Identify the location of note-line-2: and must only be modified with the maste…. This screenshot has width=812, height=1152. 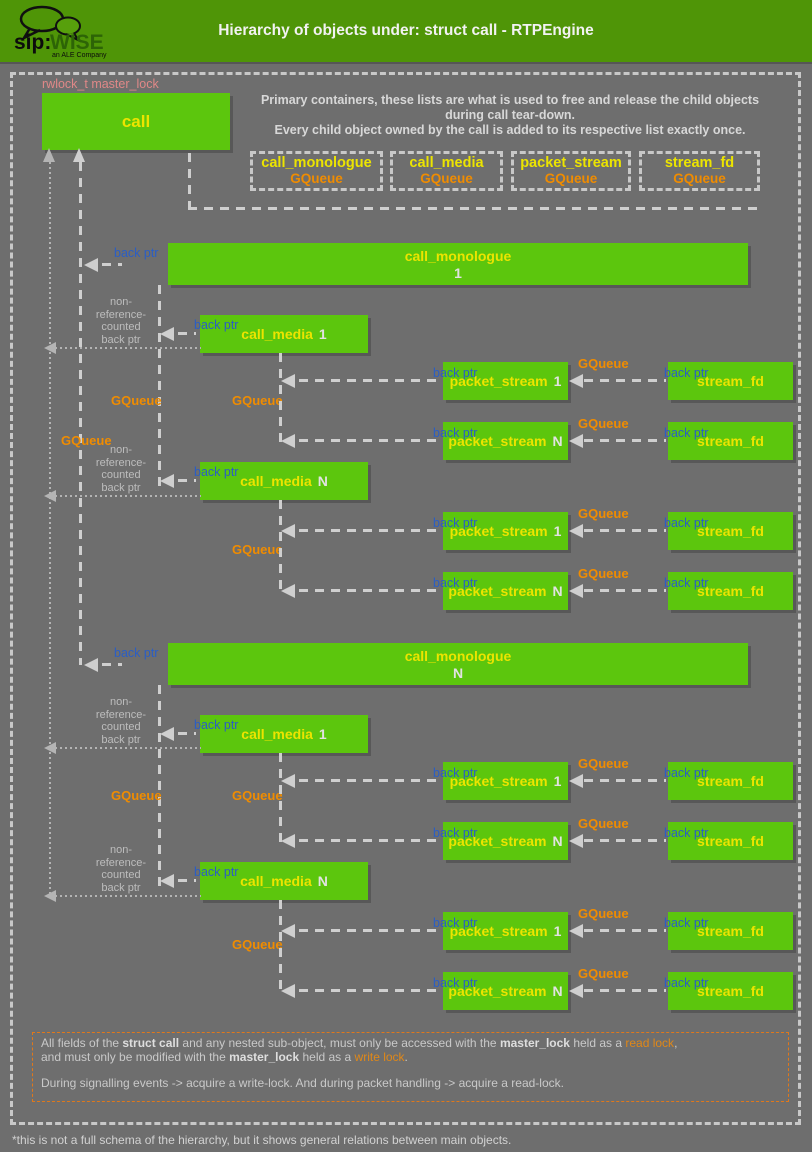
(224, 1056).